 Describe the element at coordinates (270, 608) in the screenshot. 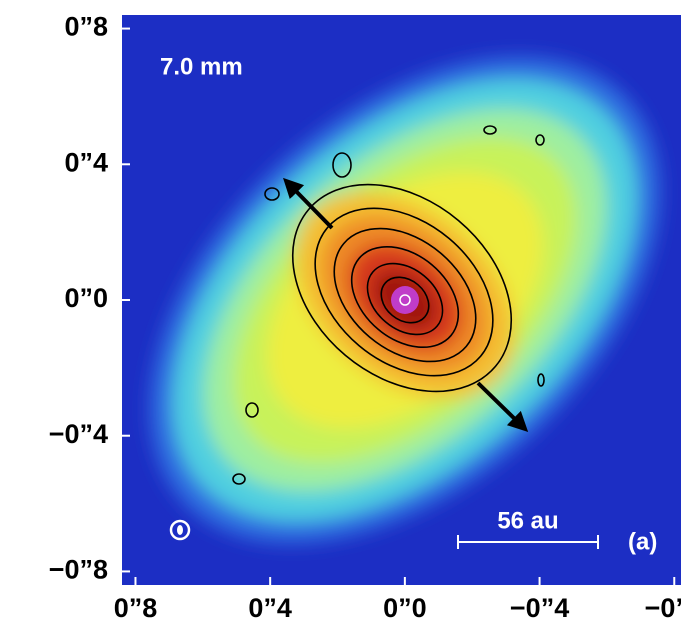

I see `x-tick-label: 0”4` at that location.